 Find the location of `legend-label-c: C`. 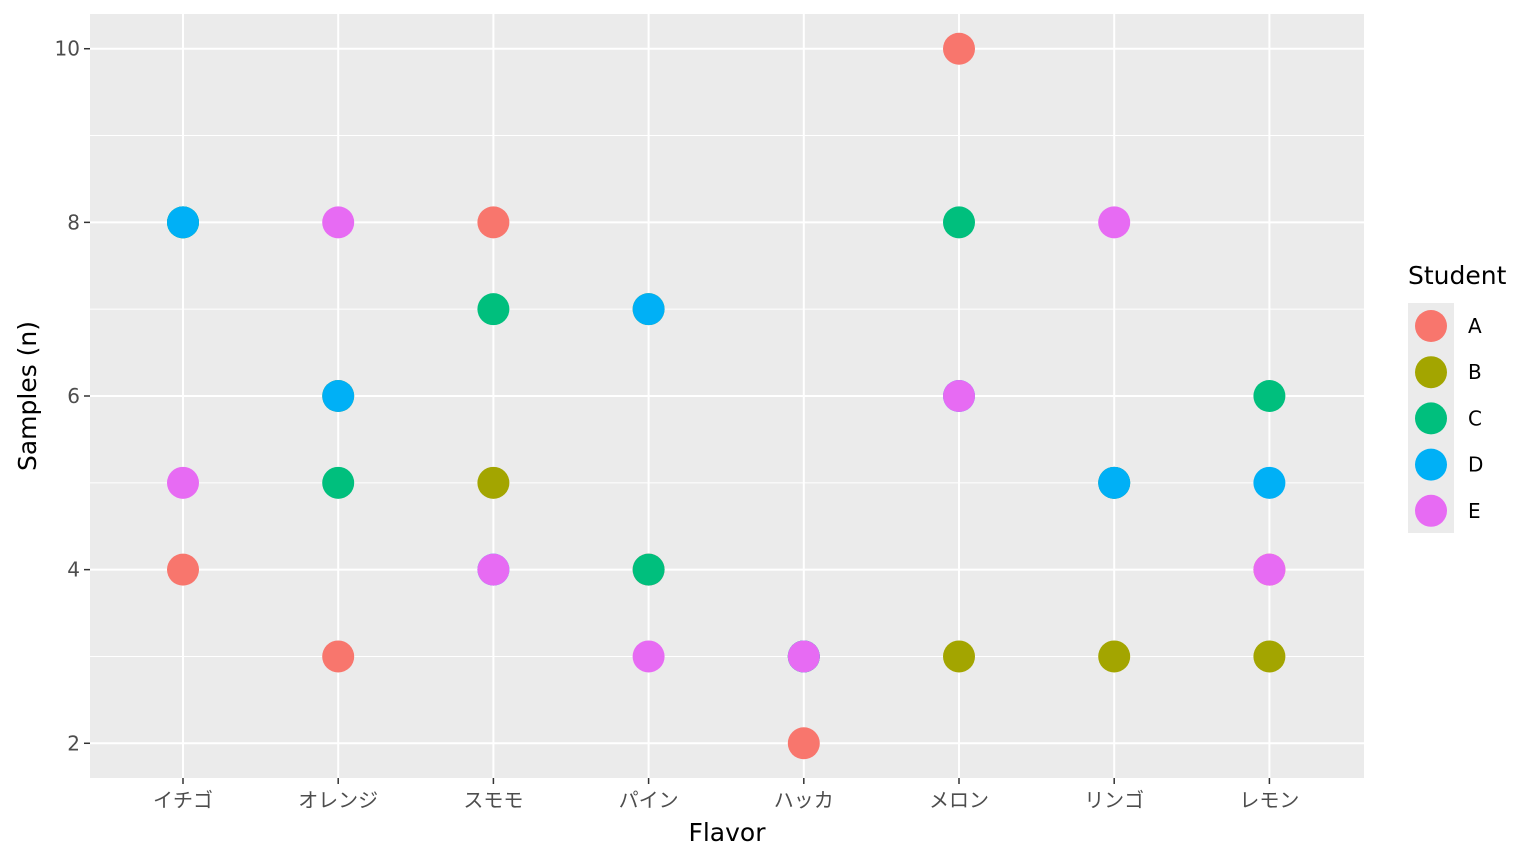

legend-label-c: C is located at coordinates (1475, 418).